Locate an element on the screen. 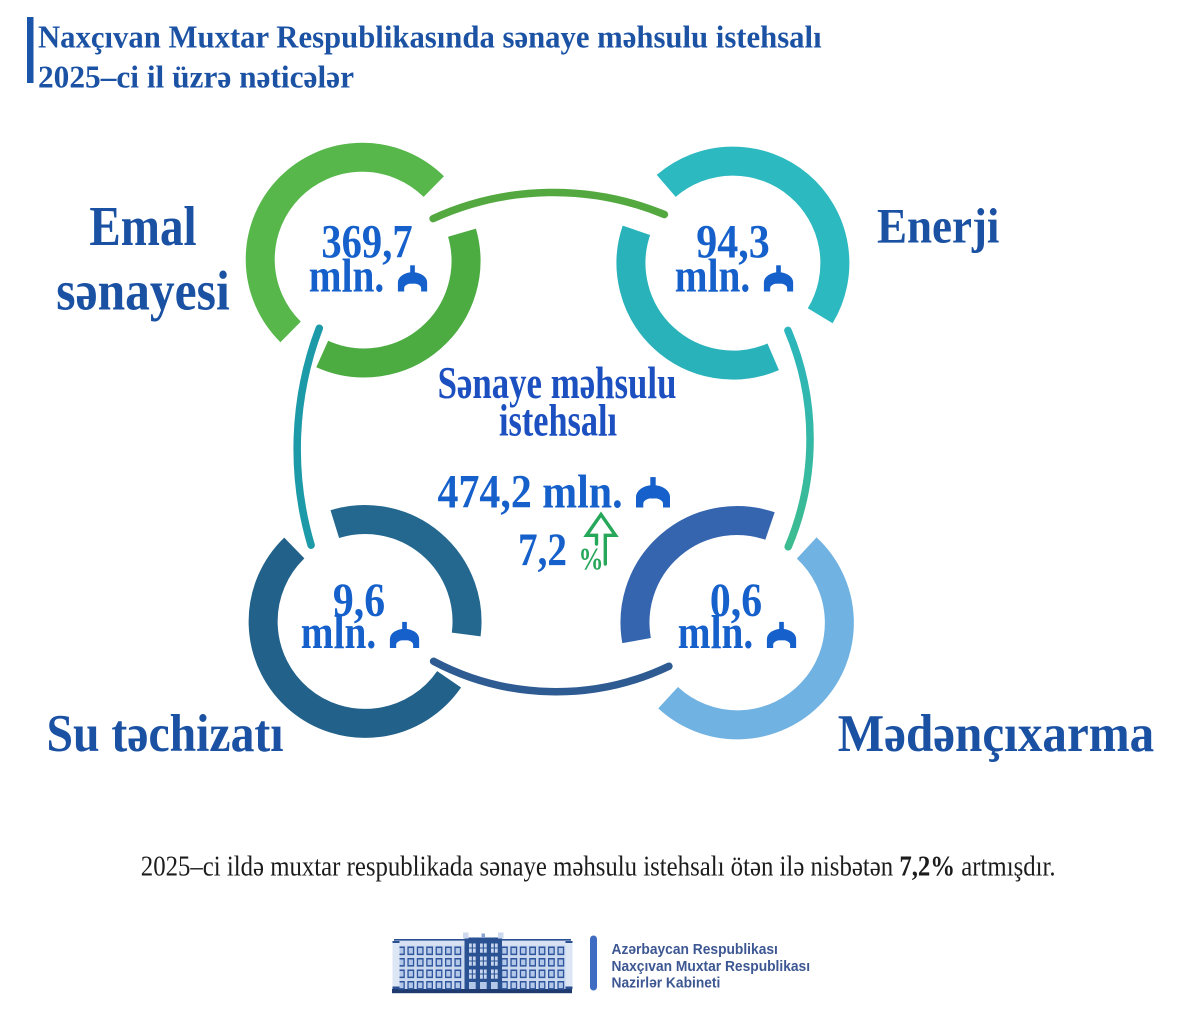 This screenshot has height=1011, width=1200. svg-text: 94,3 is located at coordinates (732, 241).